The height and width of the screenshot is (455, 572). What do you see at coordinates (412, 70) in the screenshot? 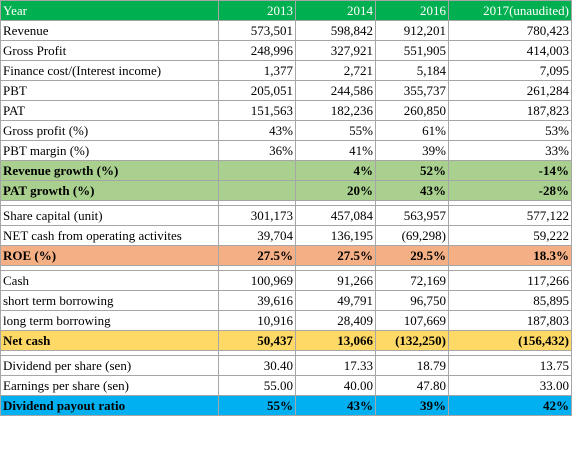
I see `cell: 5,184` at bounding box center [412, 70].